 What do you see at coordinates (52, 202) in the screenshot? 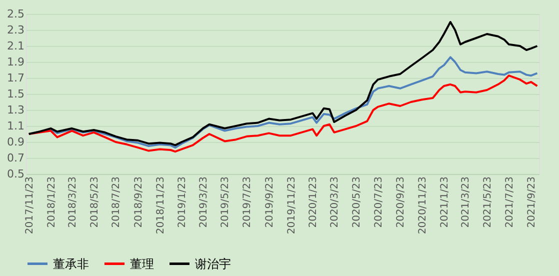
I see `x-tick-label: 2018/1/23` at bounding box center [52, 202].